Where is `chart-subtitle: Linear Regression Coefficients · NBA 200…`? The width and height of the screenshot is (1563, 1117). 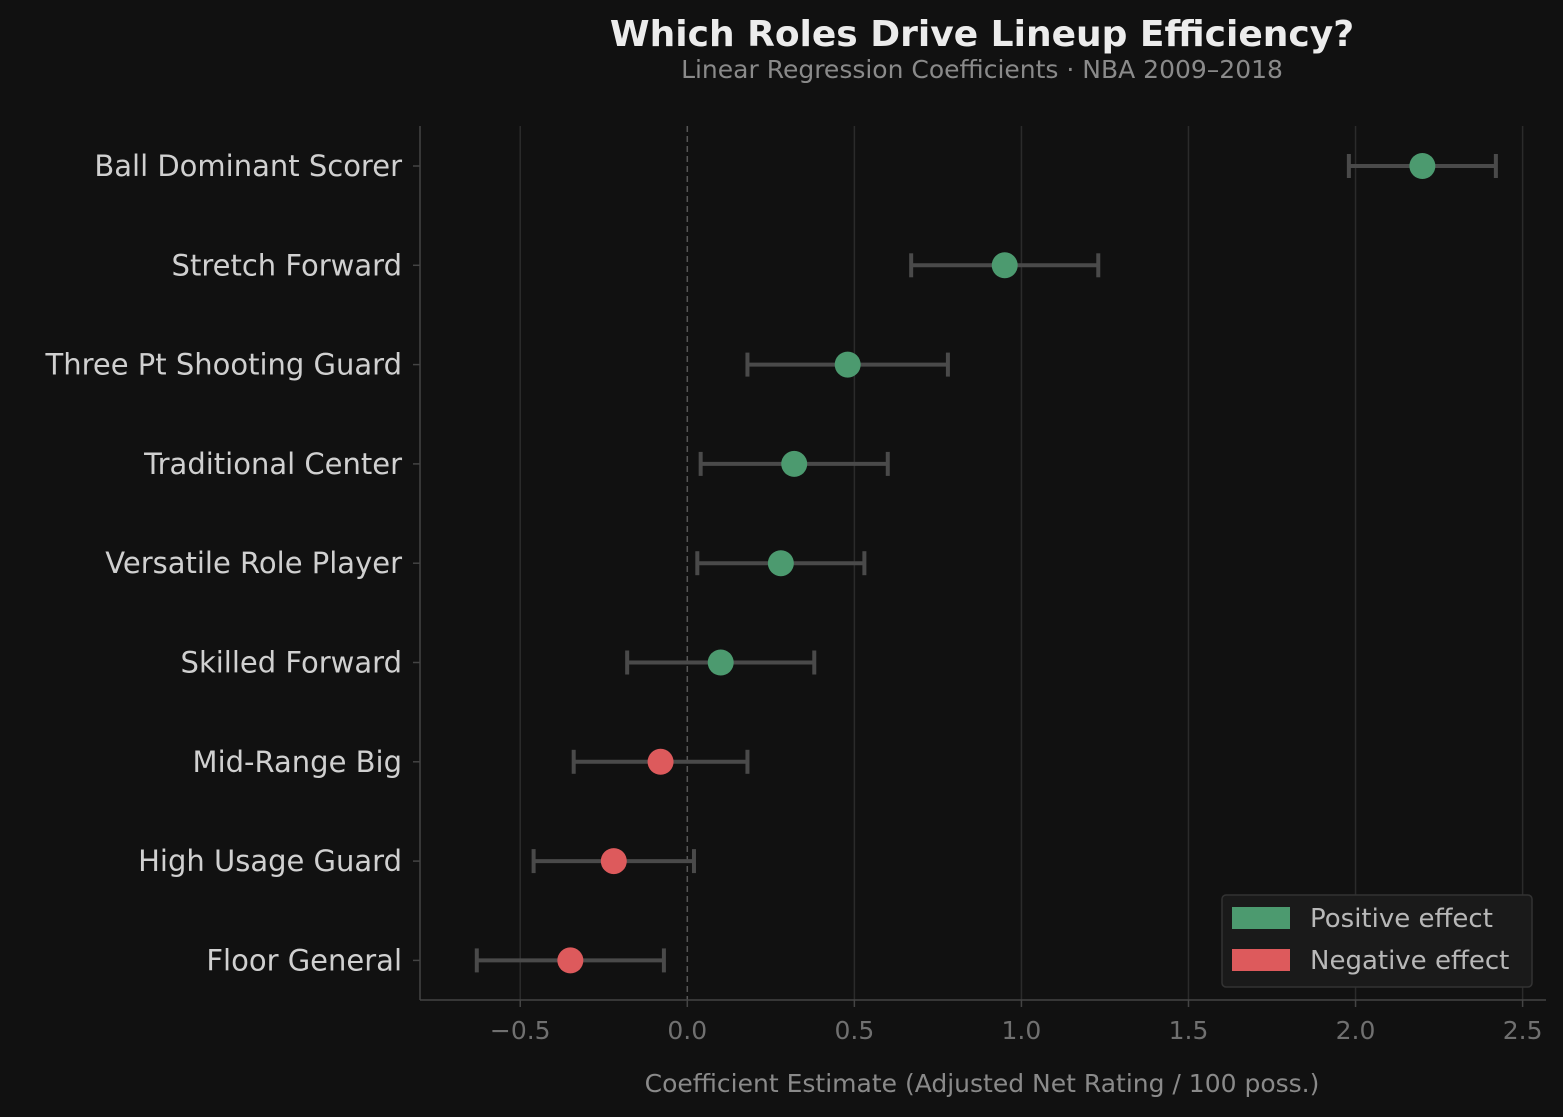 chart-subtitle: Linear Regression Coefficients · NBA 200… is located at coordinates (982, 69).